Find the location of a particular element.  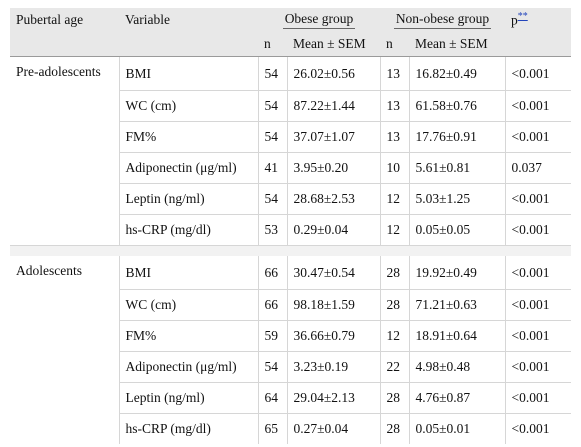

cell-obese-mean: 3.23±0.19 is located at coordinates (333, 367).